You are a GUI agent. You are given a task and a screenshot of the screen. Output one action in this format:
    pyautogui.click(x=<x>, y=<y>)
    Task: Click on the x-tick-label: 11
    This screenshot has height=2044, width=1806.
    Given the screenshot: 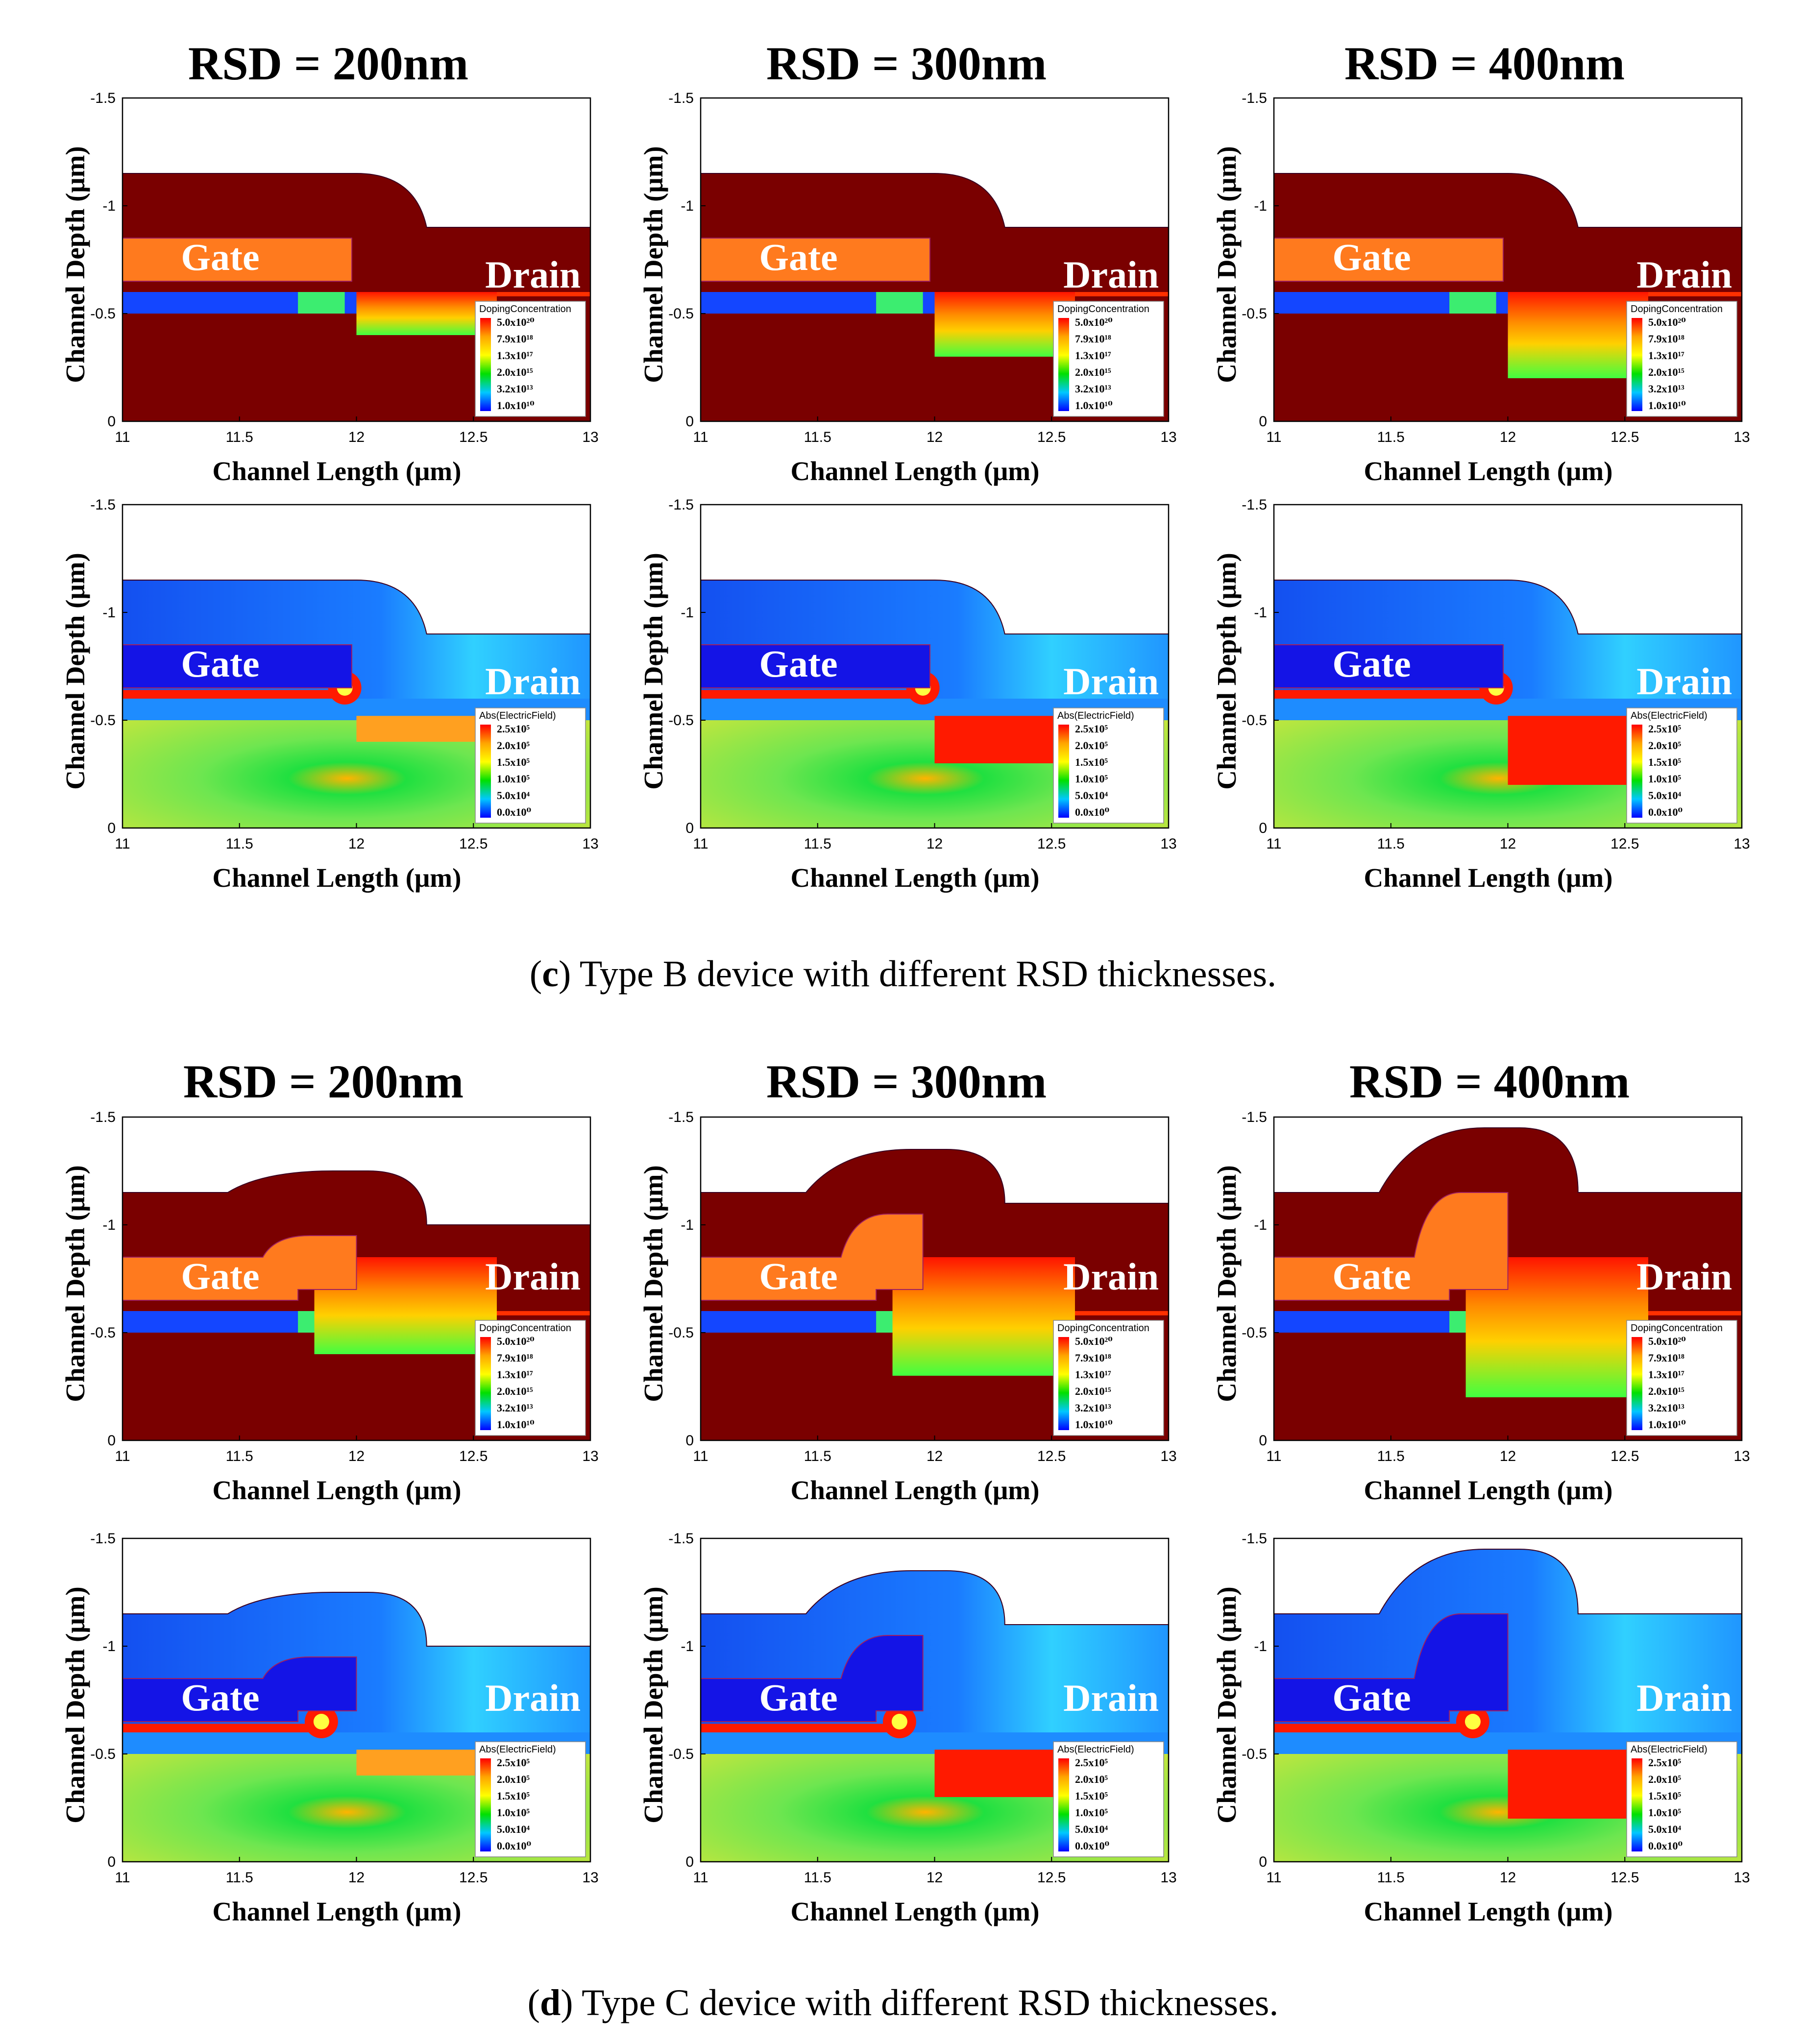 What is the action you would take?
    pyautogui.click(x=122, y=437)
    